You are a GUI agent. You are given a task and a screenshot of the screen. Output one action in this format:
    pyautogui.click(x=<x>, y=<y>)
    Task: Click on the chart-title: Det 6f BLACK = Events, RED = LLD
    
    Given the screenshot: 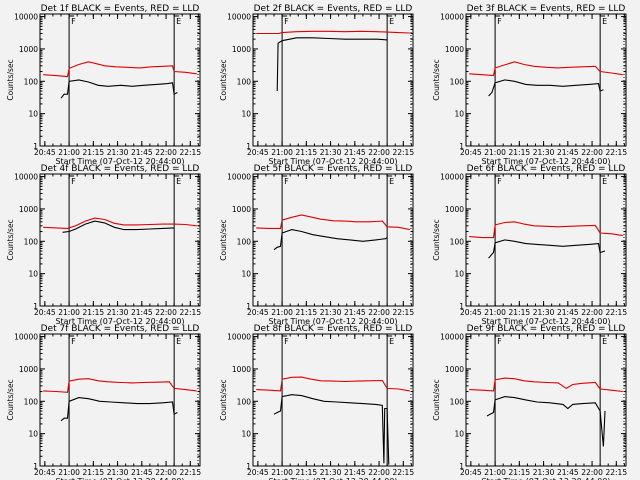 What is the action you would take?
    pyautogui.click(x=546, y=169)
    